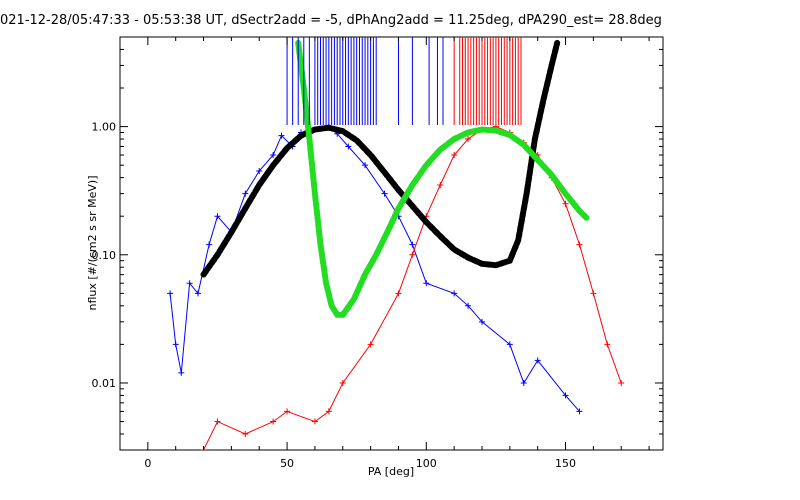 The image size is (800, 500). Describe the element at coordinates (92, 243) in the screenshot. I see `y-axis-label: nflux [#/(cm2 s sr MeV)]` at that location.